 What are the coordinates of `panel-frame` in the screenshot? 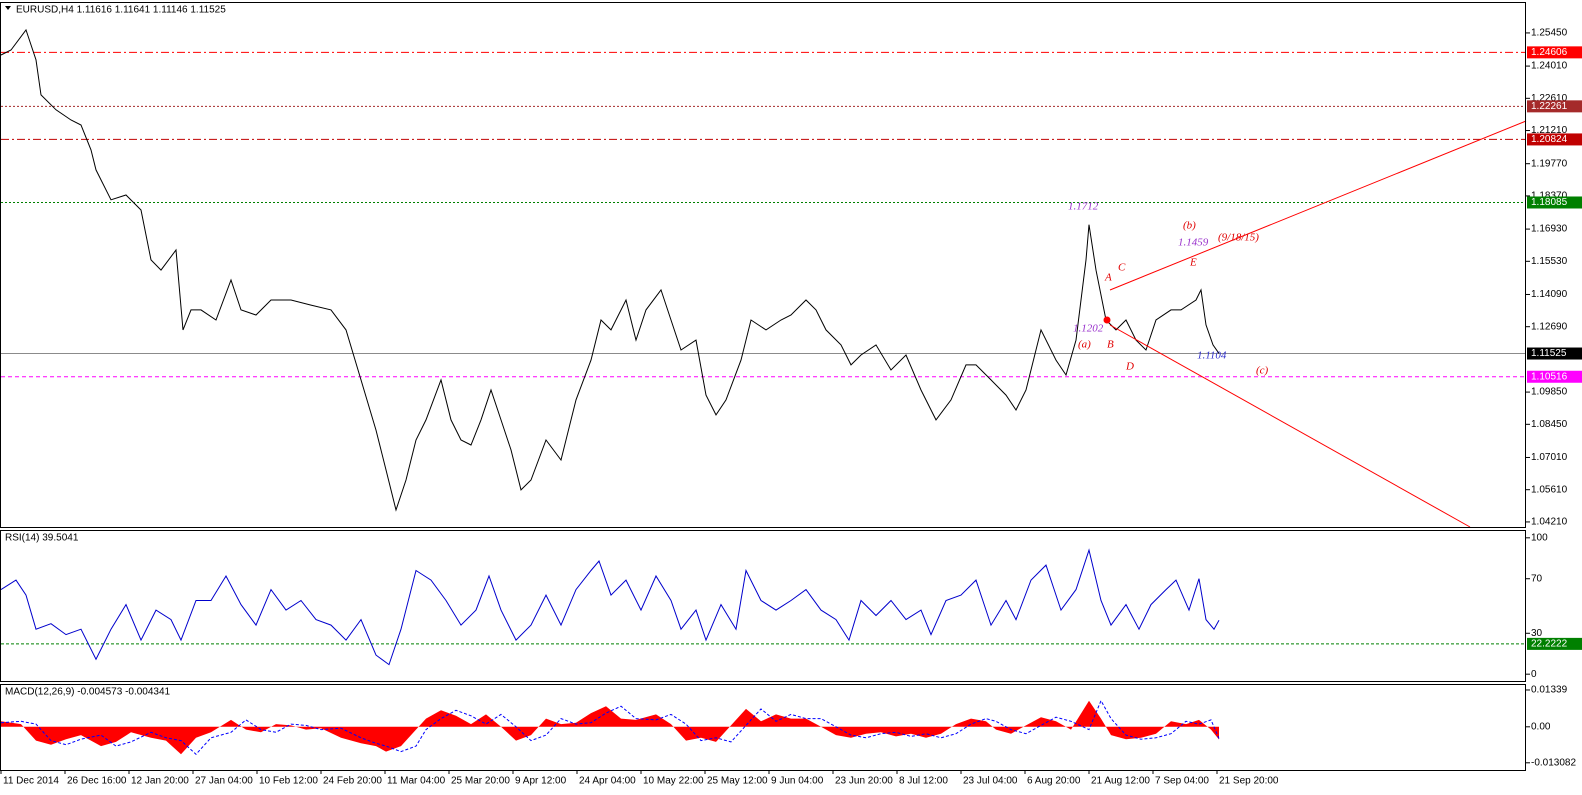 It's located at (763, 727).